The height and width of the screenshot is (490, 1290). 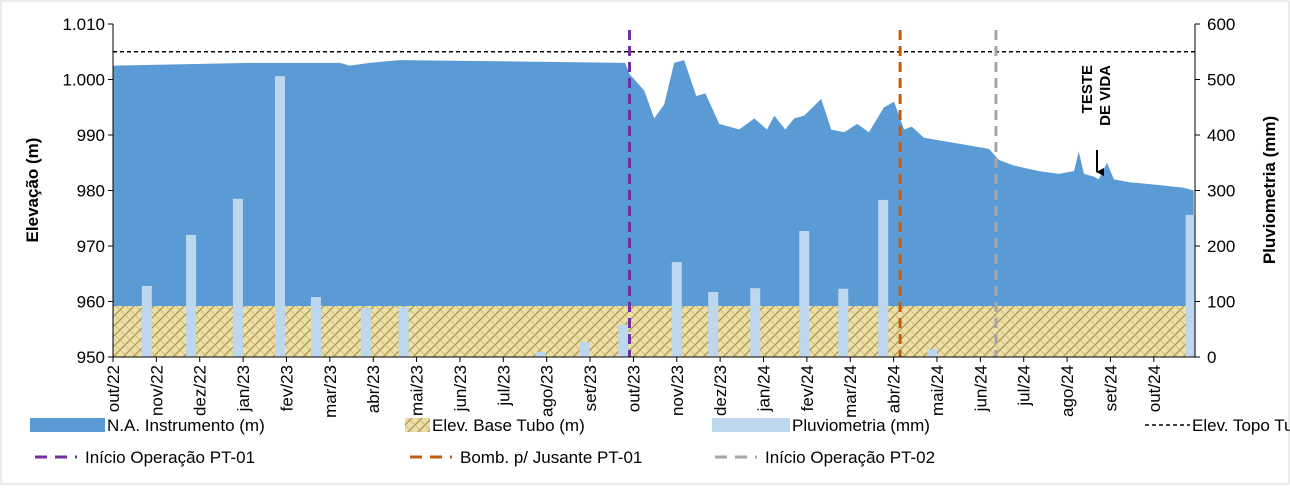 I want to click on legend-label: Bomb. p/ Jusante PT-01, so click(x=551, y=457).